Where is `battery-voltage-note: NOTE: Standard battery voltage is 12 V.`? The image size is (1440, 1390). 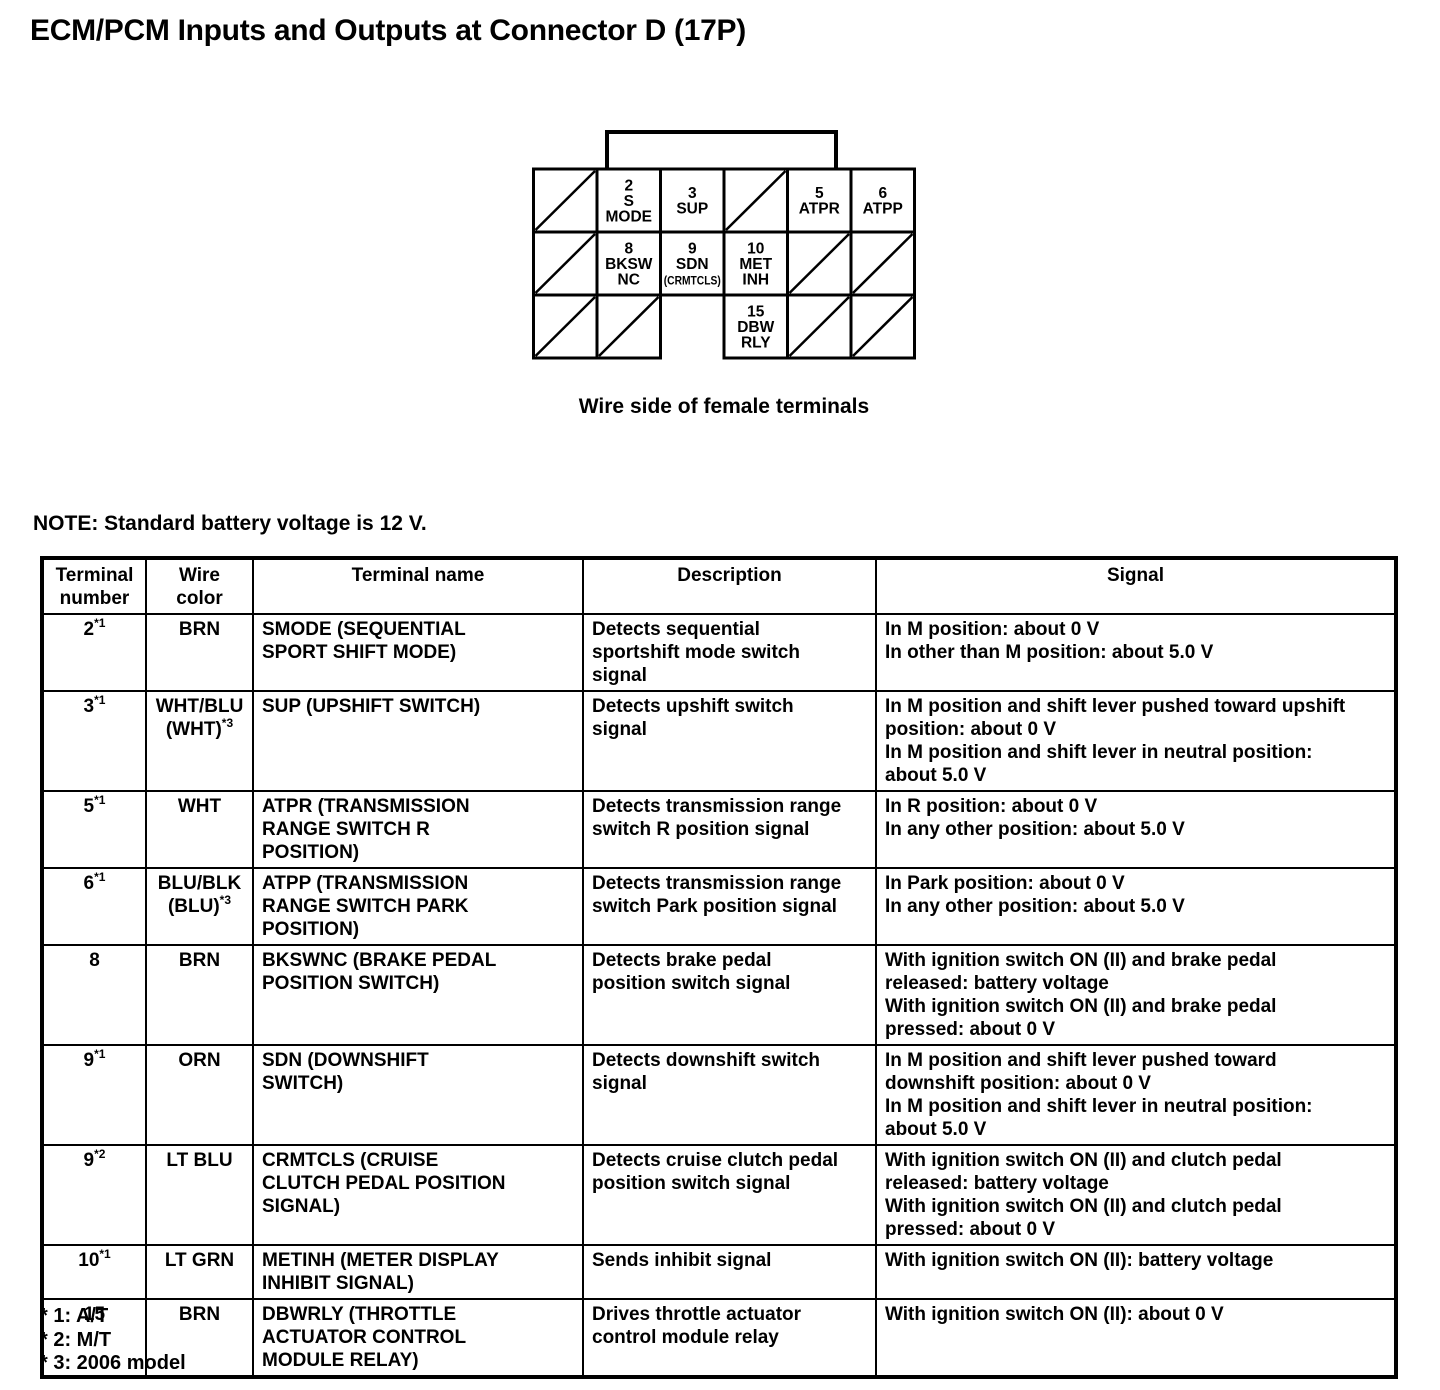 battery-voltage-note: NOTE: Standard battery voltage is 12 V. is located at coordinates (230, 523).